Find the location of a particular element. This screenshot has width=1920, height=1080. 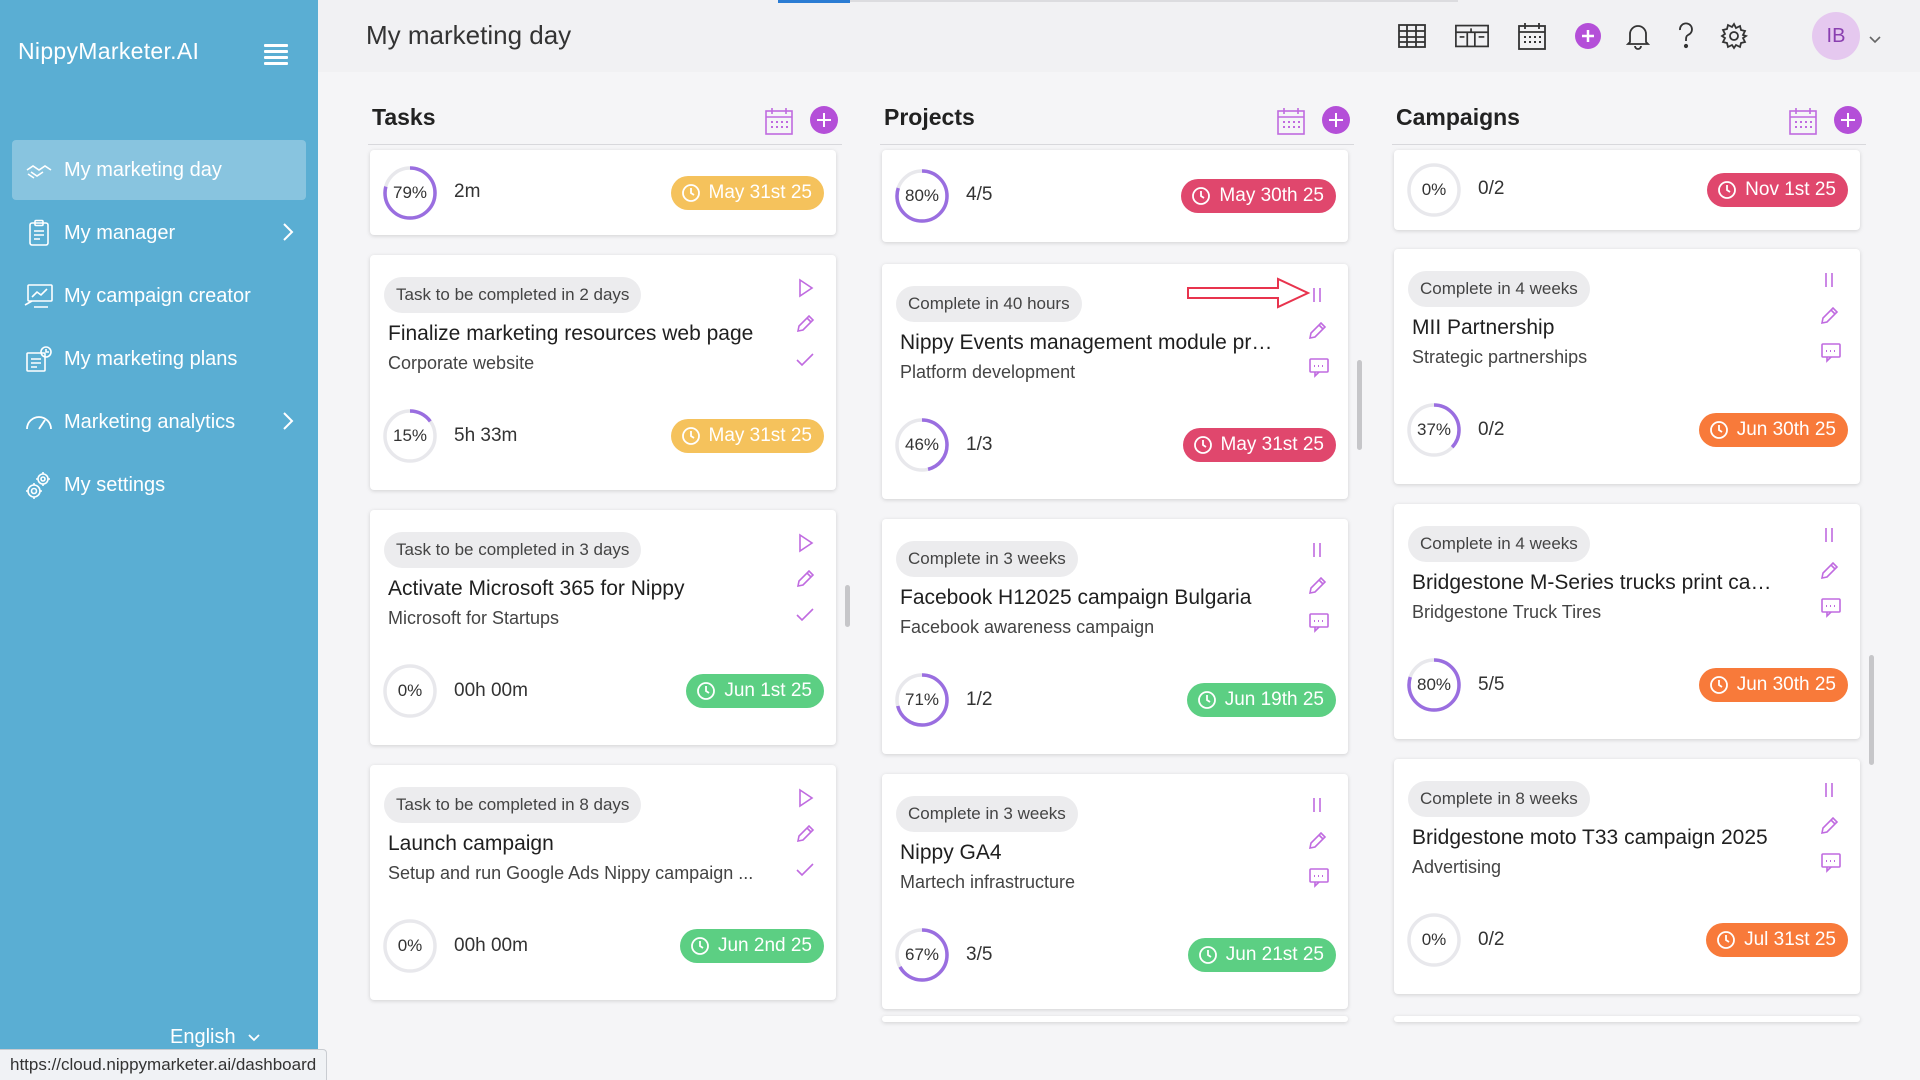

due-date-badge: Jun 2nd 25 is located at coordinates (751, 946).